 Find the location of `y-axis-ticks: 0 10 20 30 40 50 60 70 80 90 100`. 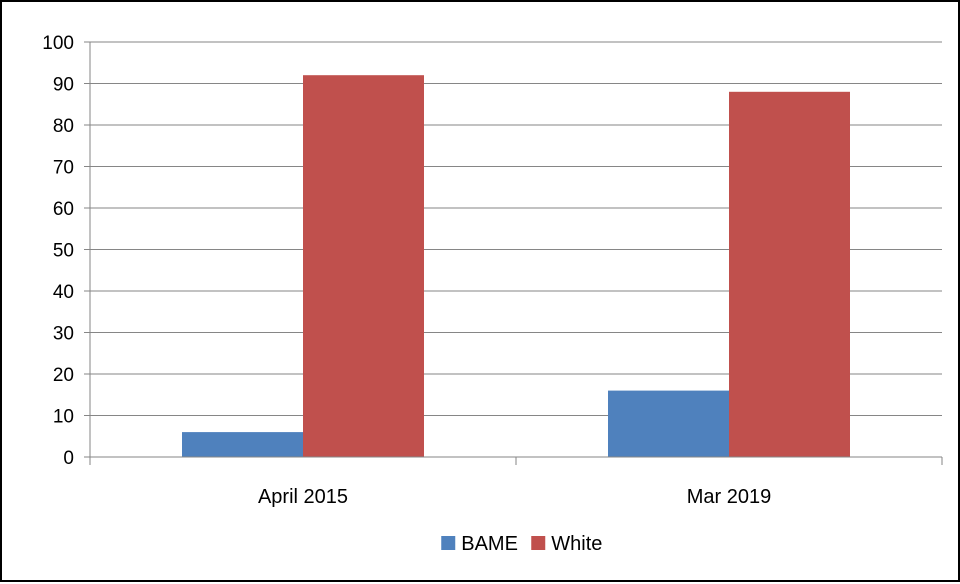

y-axis-ticks: 0 10 20 30 40 50 60 70 80 90 100 is located at coordinates (66, 251).